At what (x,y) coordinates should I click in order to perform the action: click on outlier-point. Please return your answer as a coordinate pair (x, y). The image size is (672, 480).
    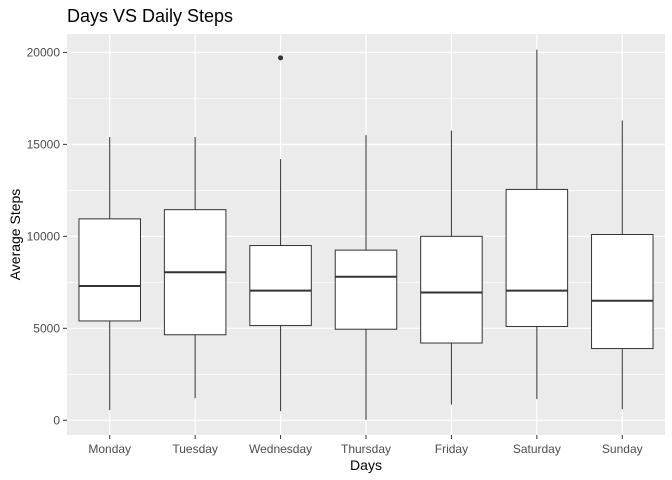
    Looking at the image, I should click on (281, 58).